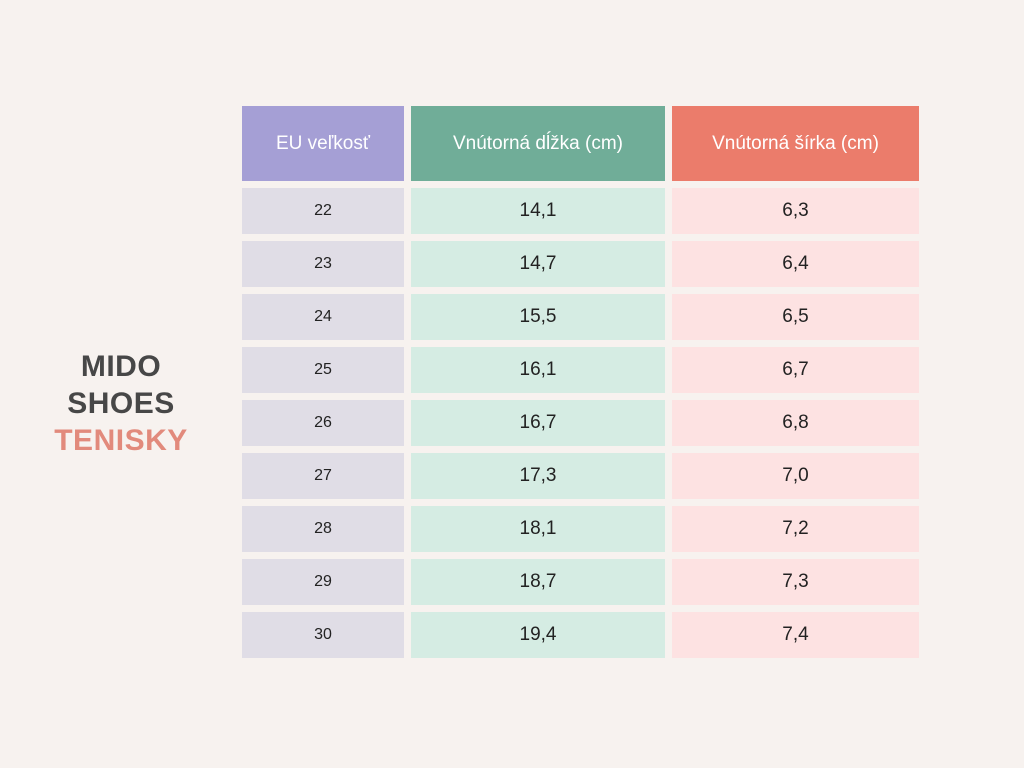  I want to click on cell-inner-width: 7,4, so click(795, 635).